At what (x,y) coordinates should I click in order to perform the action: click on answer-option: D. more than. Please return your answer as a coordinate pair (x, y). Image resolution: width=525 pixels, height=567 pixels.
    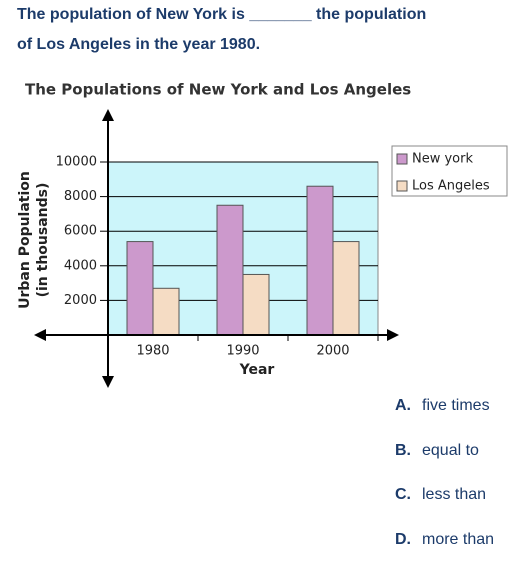
    Looking at the image, I should click on (444, 540).